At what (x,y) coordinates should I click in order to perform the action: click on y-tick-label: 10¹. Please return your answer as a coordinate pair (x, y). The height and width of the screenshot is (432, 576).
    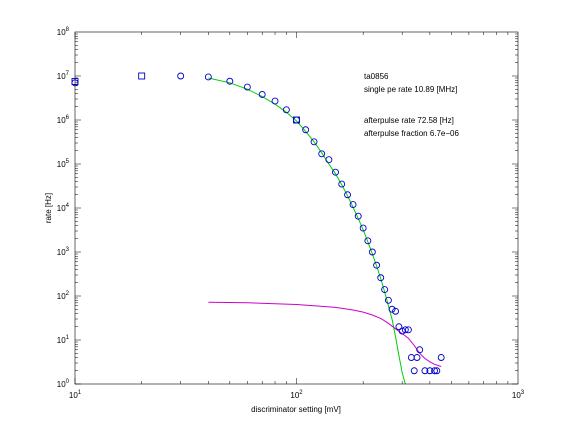
    Looking at the image, I should click on (63, 340).